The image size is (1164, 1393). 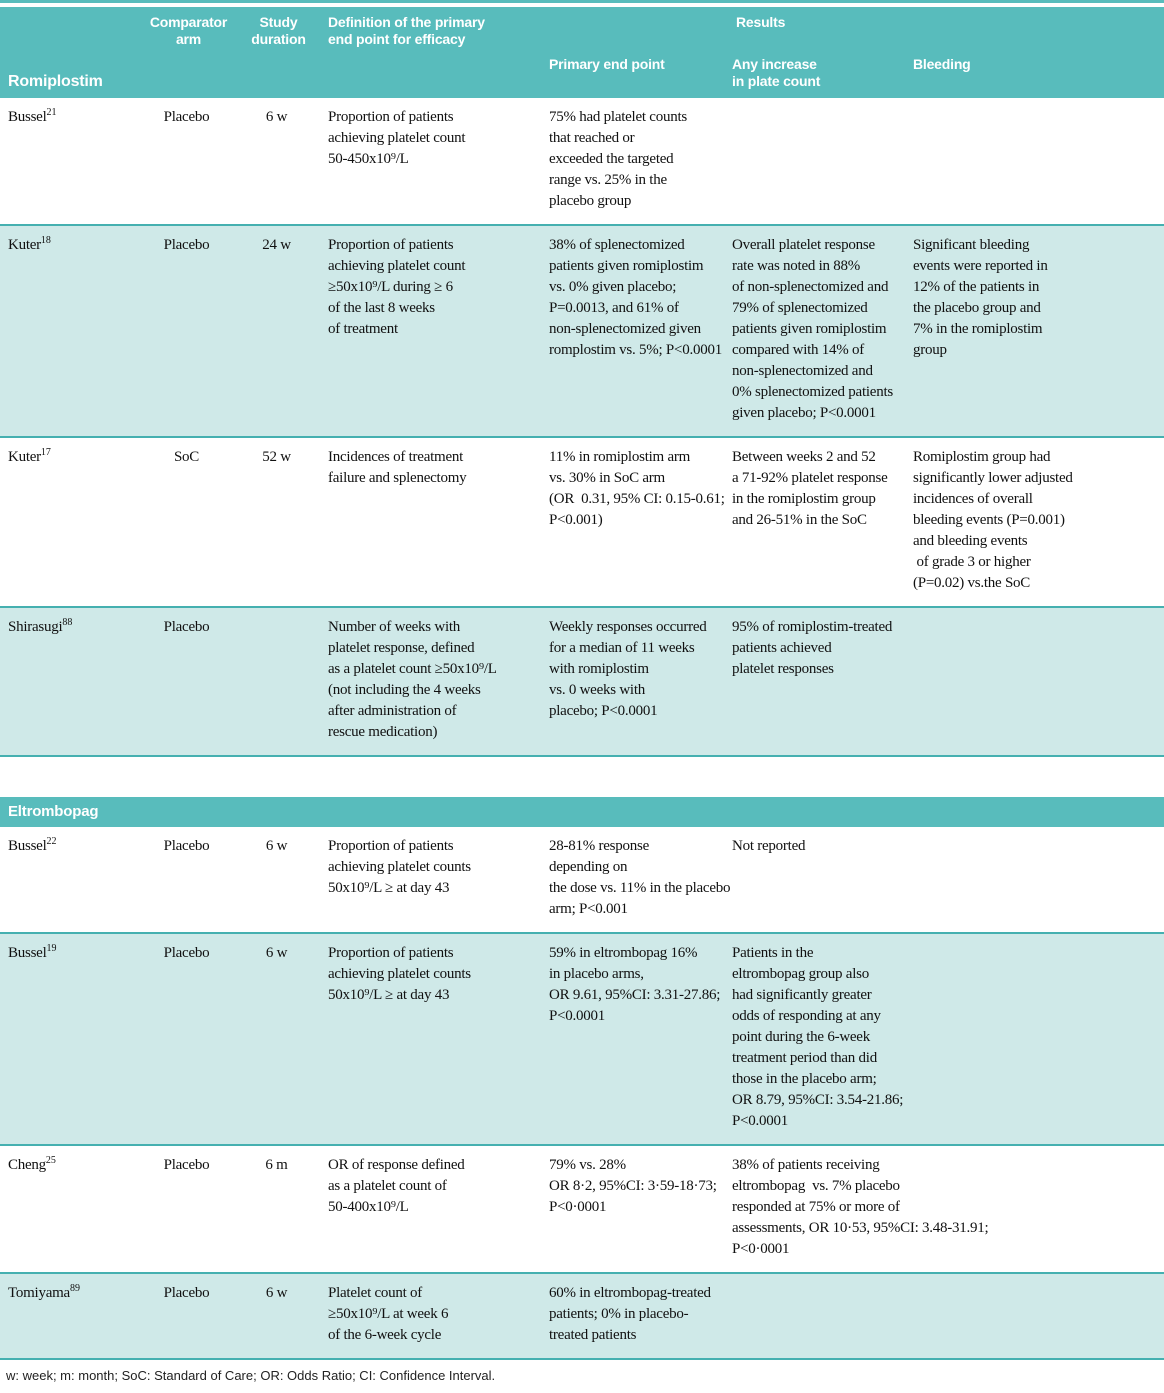 What do you see at coordinates (769, 846) in the screenshot?
I see `any-increase-cell: Not reported` at bounding box center [769, 846].